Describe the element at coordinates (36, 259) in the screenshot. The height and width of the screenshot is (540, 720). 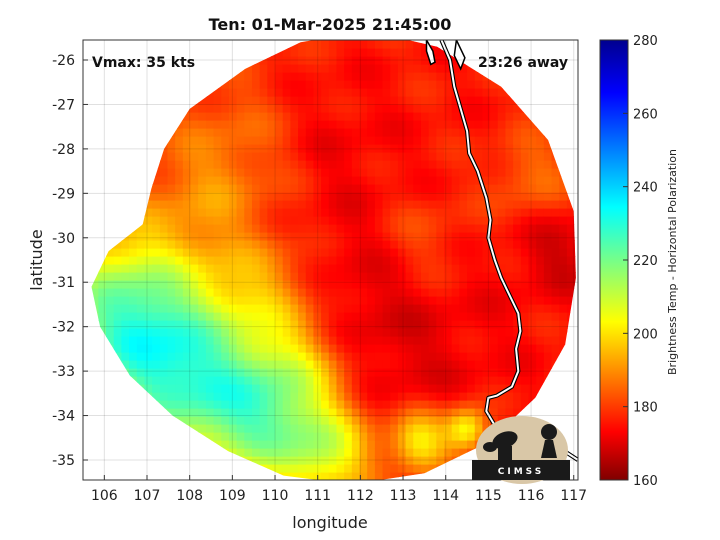
I see `y-axis-label: latitude` at that location.